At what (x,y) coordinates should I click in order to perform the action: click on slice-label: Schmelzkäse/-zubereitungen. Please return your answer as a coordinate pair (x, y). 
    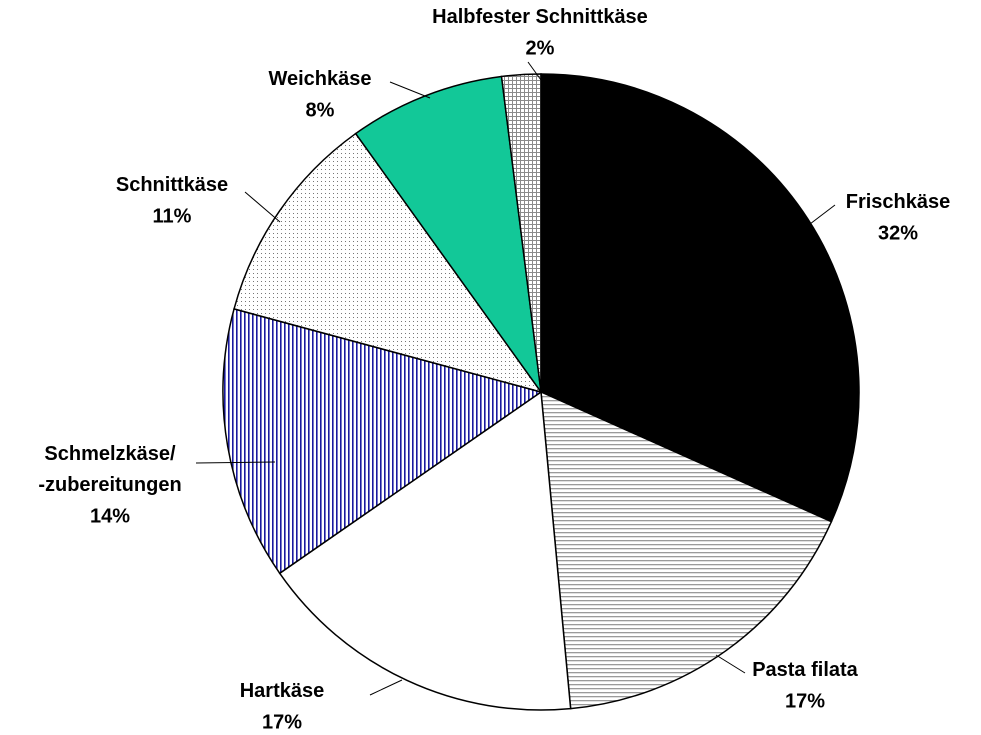
    Looking at the image, I should click on (109, 469).